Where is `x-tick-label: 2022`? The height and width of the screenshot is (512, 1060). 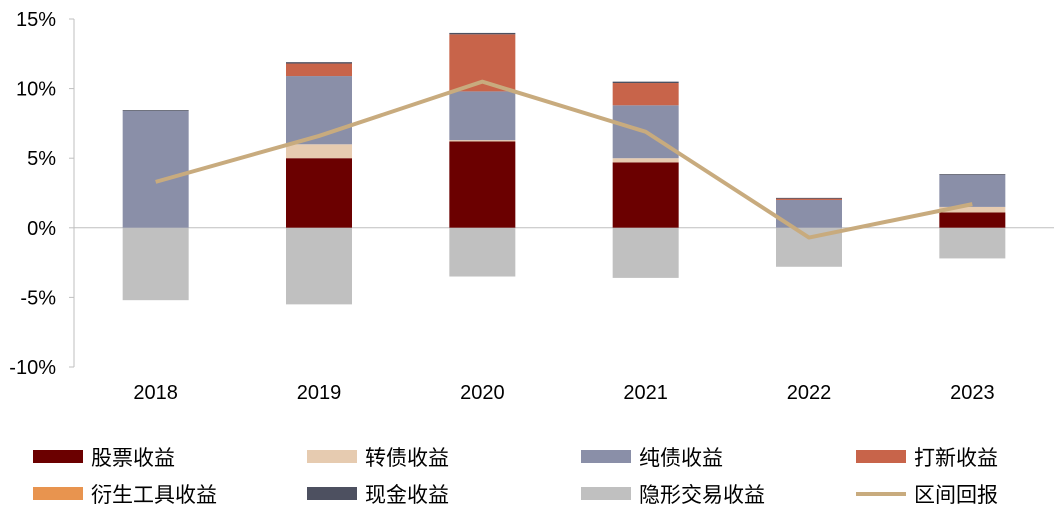 x-tick-label: 2022 is located at coordinates (809, 393).